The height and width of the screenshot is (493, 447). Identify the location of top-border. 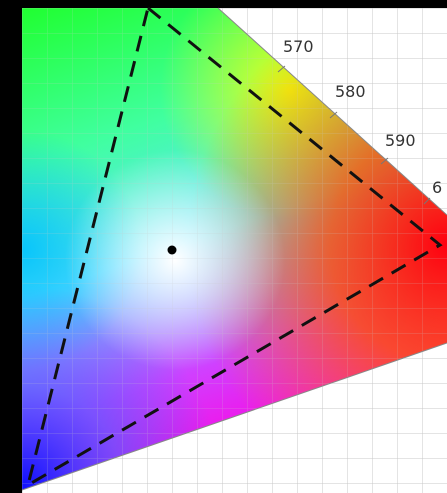
(223, 3).